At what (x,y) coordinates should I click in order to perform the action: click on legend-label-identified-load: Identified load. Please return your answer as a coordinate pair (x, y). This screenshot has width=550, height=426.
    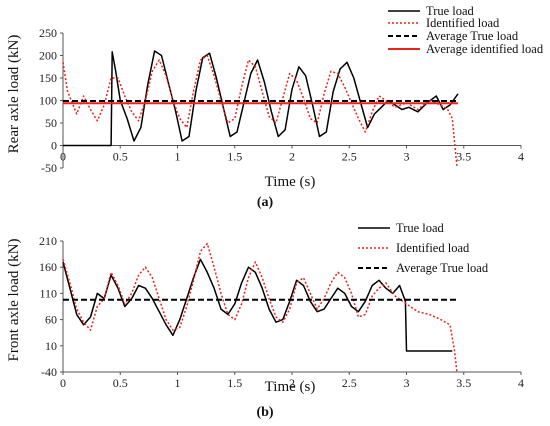
    Looking at the image, I should click on (463, 23).